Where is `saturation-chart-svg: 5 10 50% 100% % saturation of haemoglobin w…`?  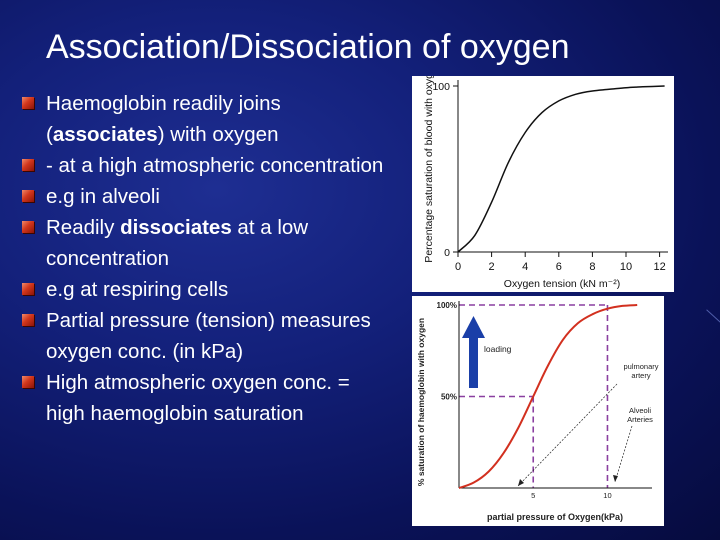 saturation-chart-svg: 5 10 50% 100% % saturation of haemoglobin w… is located at coordinates (537, 411).